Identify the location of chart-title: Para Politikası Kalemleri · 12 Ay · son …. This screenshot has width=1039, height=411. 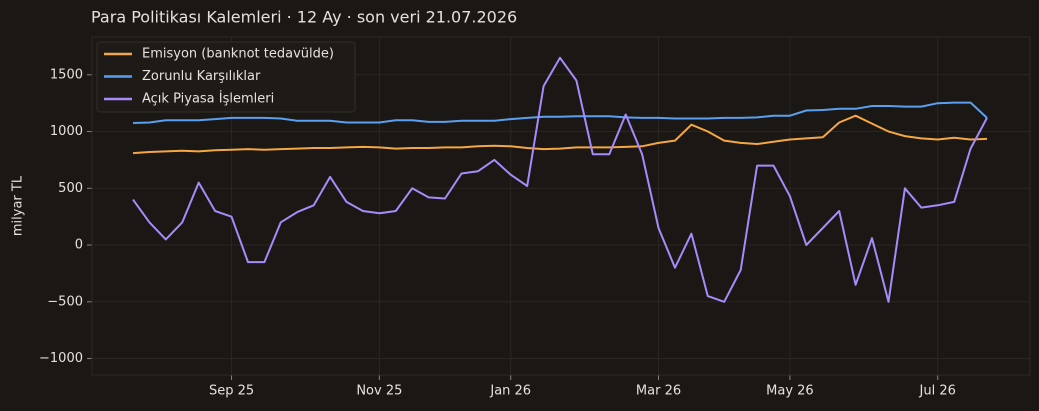
(304, 17).